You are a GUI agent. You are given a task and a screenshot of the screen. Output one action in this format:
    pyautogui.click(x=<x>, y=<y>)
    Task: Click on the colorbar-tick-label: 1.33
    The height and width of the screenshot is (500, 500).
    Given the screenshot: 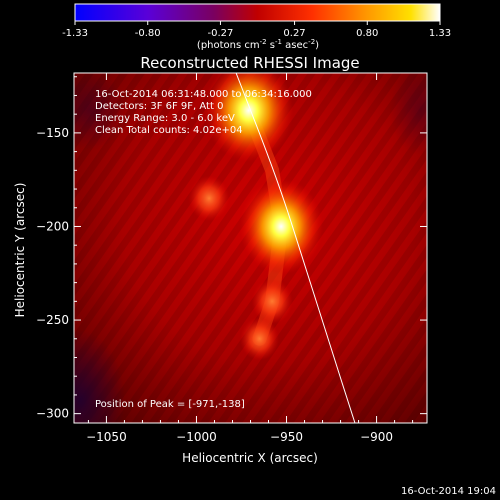 What is the action you would take?
    pyautogui.click(x=440, y=33)
    